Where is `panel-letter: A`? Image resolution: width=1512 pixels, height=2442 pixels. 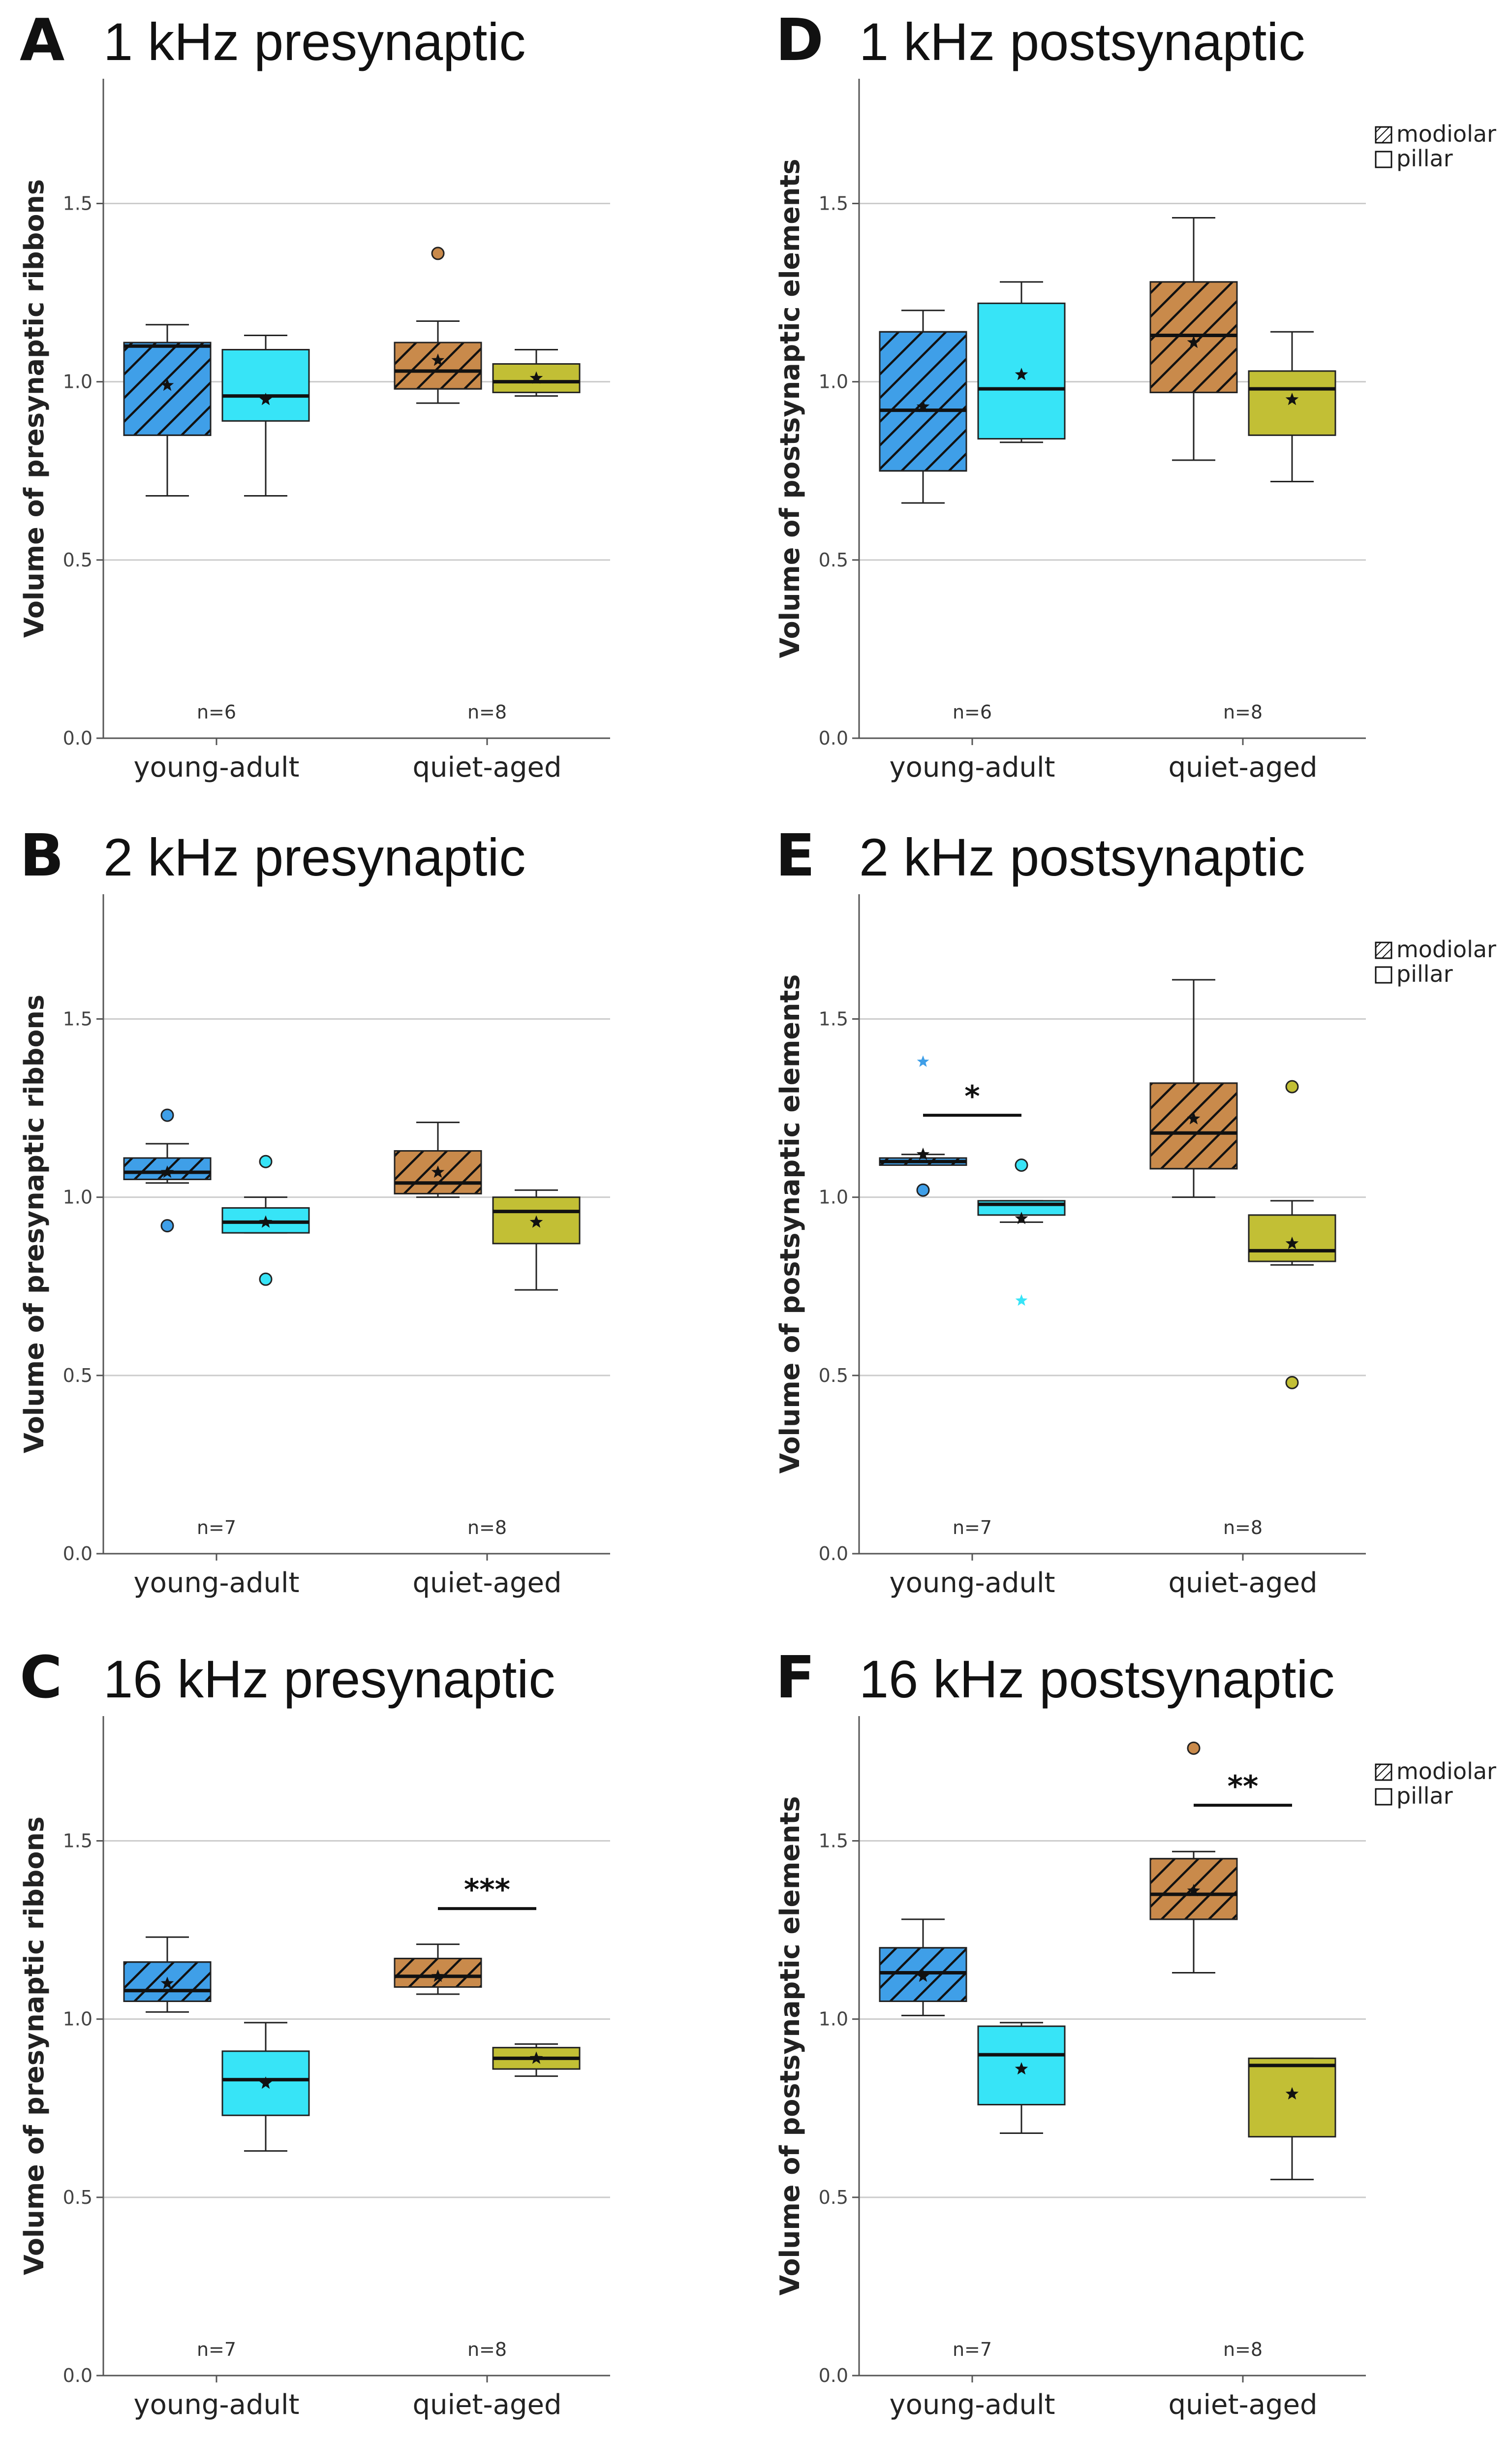
panel-letter: A is located at coordinates (42, 40).